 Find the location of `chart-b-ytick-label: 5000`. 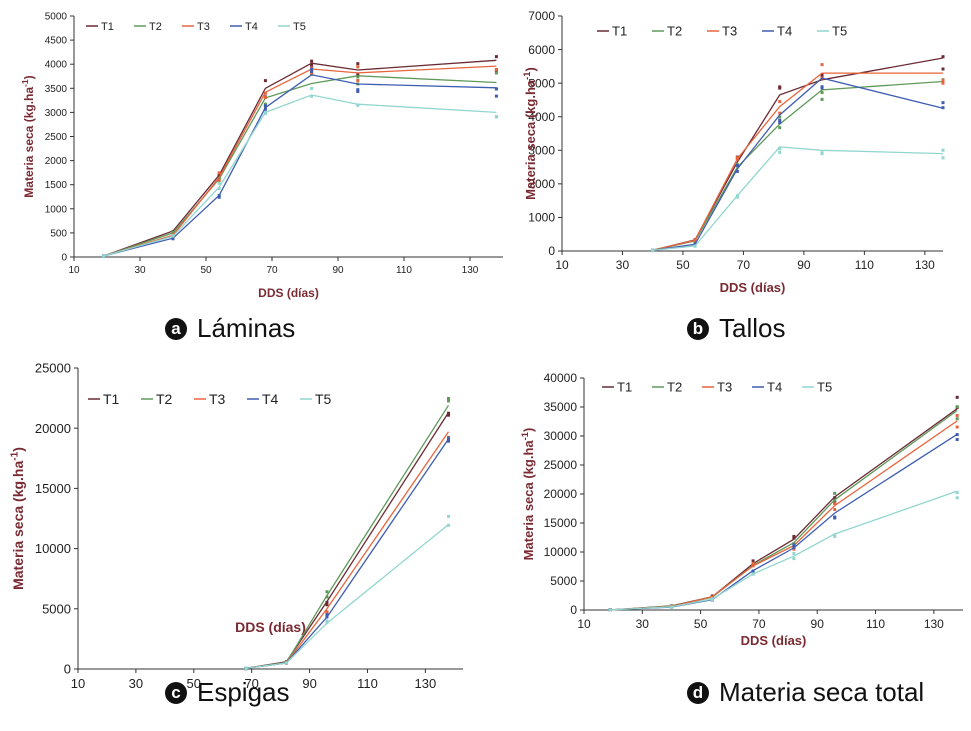

chart-b-ytick-label: 5000 is located at coordinates (541, 83).